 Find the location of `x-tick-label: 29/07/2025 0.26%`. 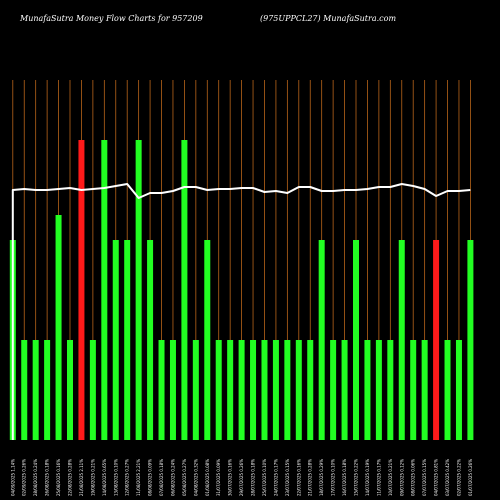

x-tick-label: 29/07/2025 0.26% is located at coordinates (241, 477).